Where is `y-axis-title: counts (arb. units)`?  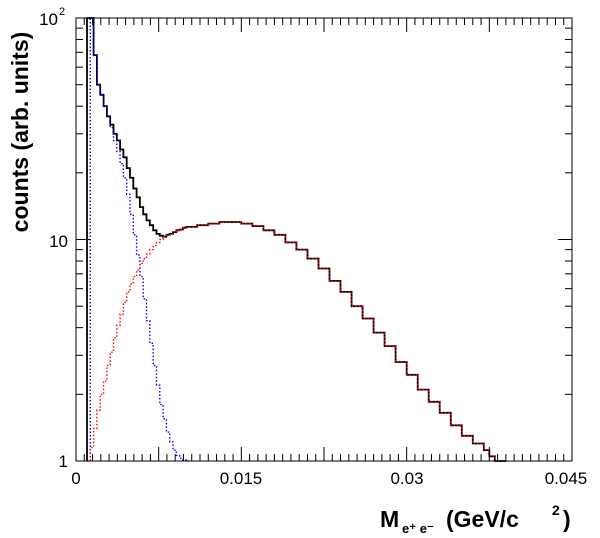
y-axis-title: counts (arb. units) is located at coordinates (20, 132).